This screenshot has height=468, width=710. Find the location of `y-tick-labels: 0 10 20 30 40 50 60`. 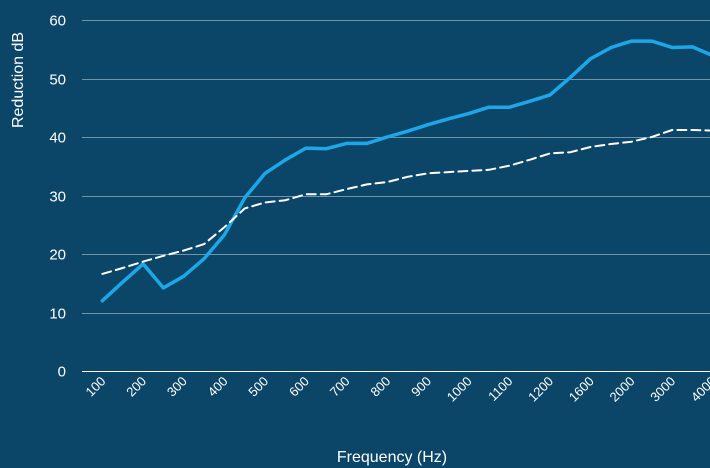

y-tick-labels: 0 10 20 30 40 50 60 is located at coordinates (57, 197).